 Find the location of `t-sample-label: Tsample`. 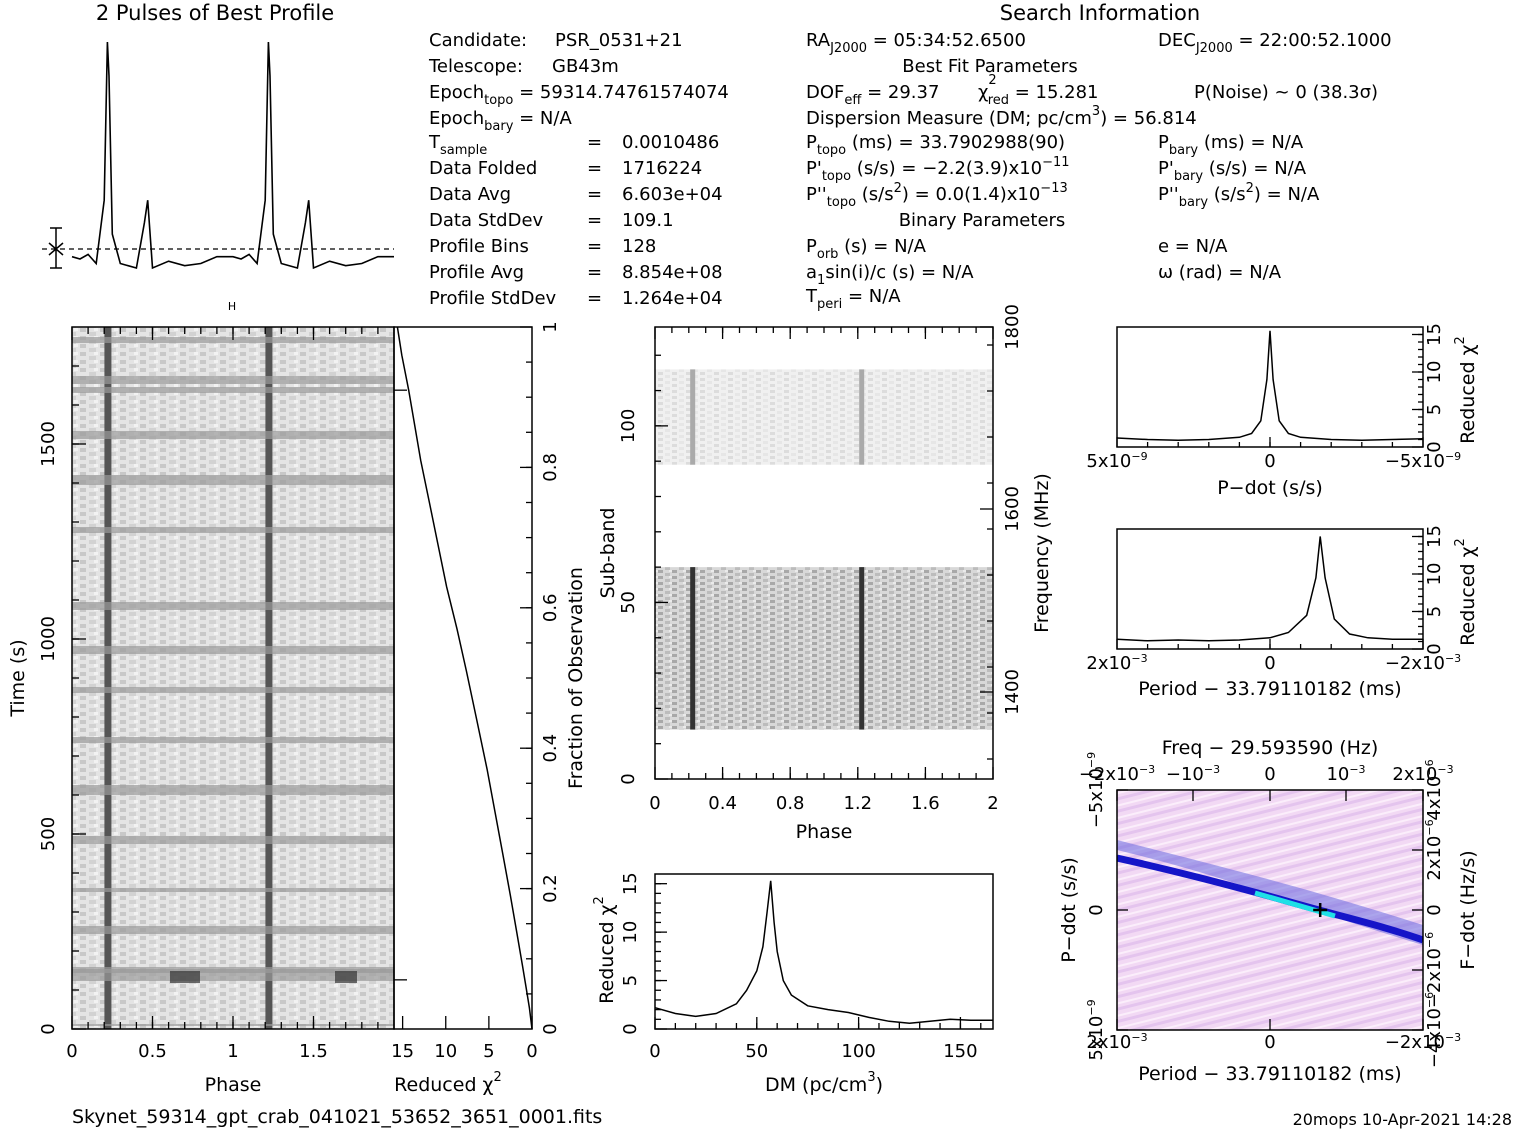

t-sample-label: Tsample is located at coordinates (457, 145).